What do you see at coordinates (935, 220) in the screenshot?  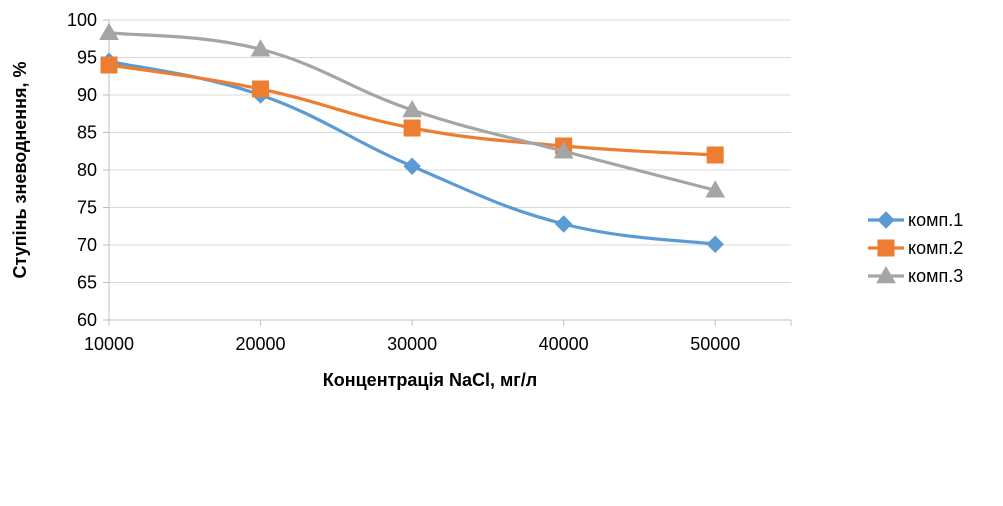 I see `legend-label: комп.1` at bounding box center [935, 220].